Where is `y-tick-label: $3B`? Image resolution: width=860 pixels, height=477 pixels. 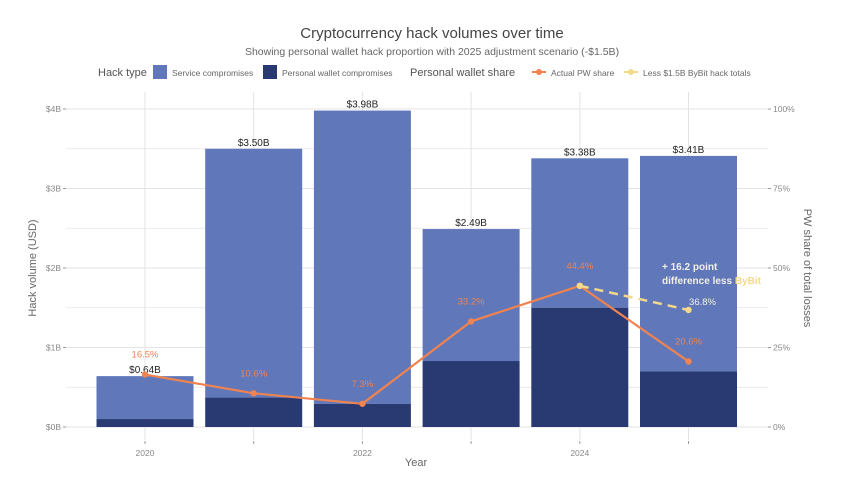 y-tick-label: $3B is located at coordinates (53, 189).